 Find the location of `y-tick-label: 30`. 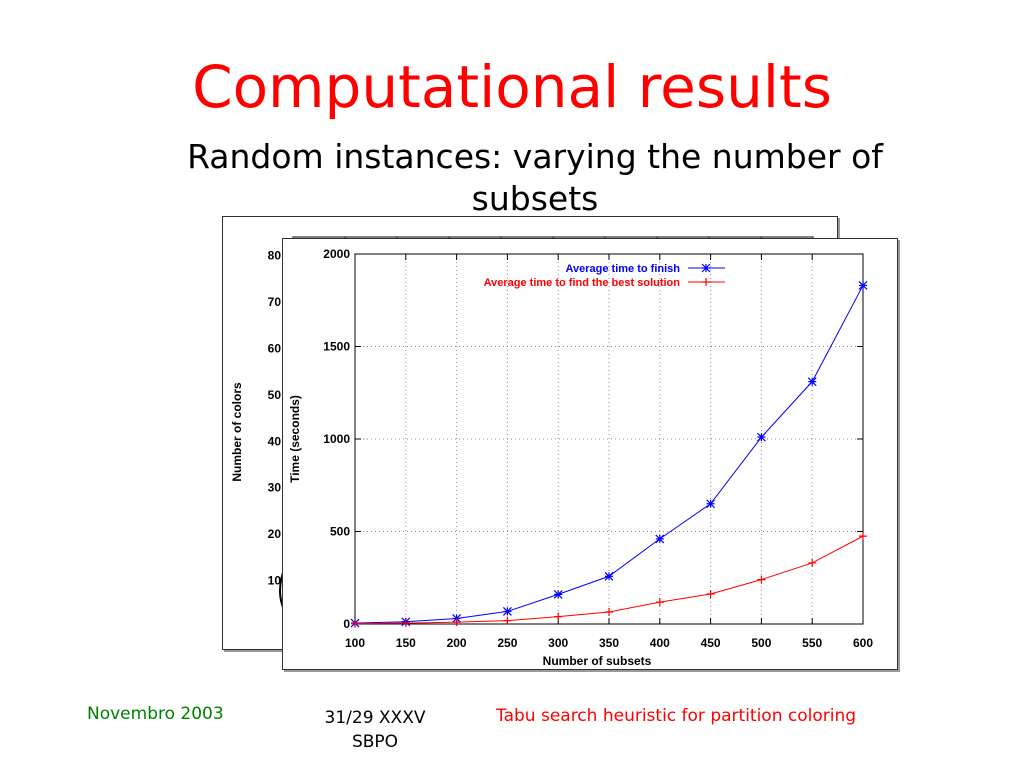

y-tick-label: 30 is located at coordinates (275, 488).